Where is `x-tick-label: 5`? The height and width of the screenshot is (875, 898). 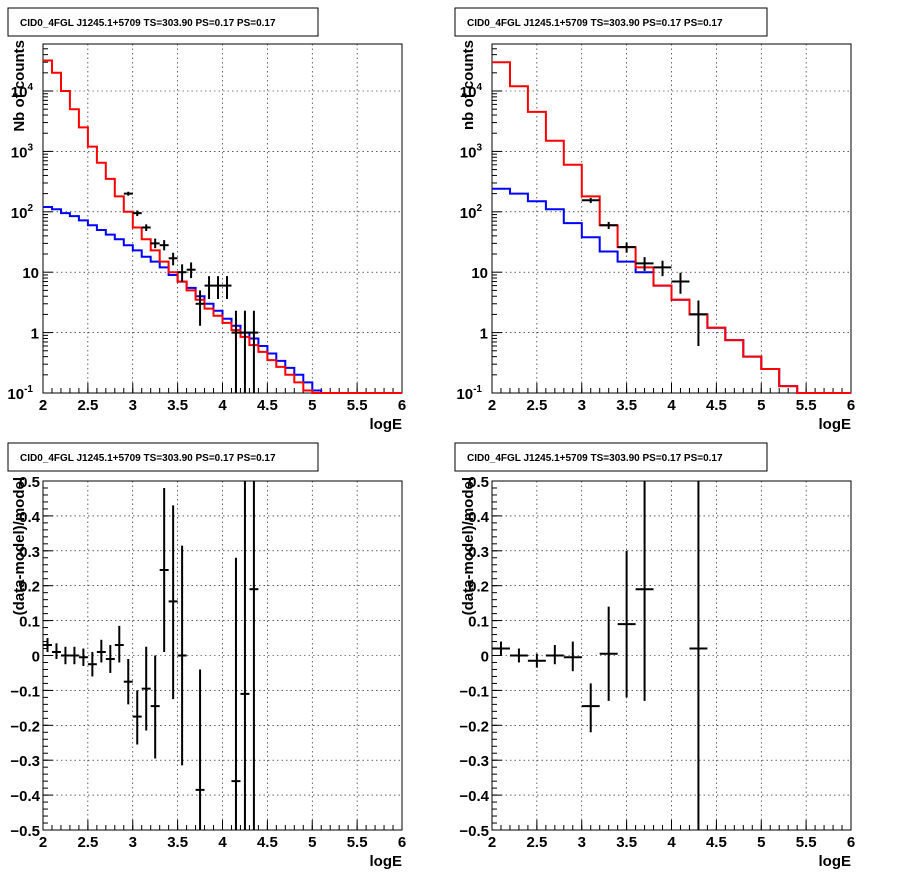 x-tick-label: 5 is located at coordinates (312, 405).